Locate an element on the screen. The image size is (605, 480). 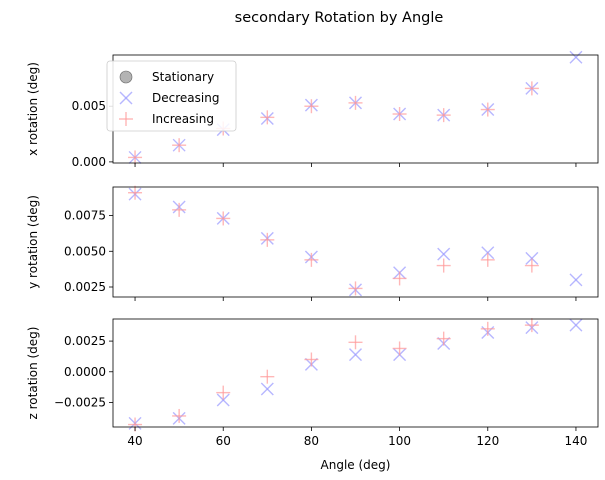
y-axis-label: y rotation (deg) is located at coordinates (33, 242).